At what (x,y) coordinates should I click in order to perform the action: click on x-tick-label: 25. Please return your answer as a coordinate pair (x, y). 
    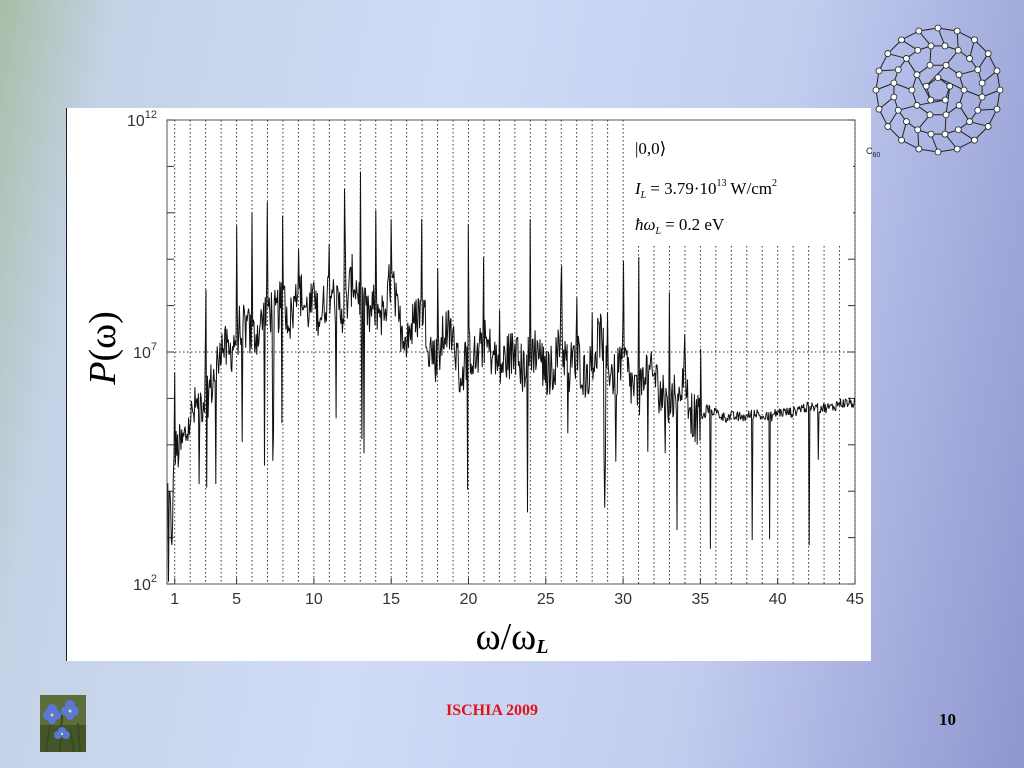
    Looking at the image, I should click on (546, 599).